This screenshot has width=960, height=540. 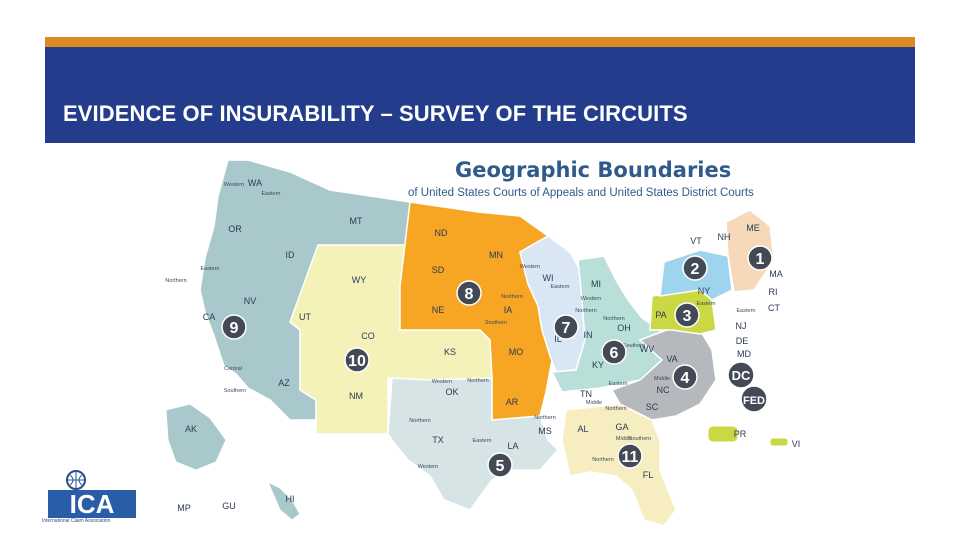 What do you see at coordinates (76, 521) in the screenshot?
I see `logo-tagline: International Claim Association` at bounding box center [76, 521].